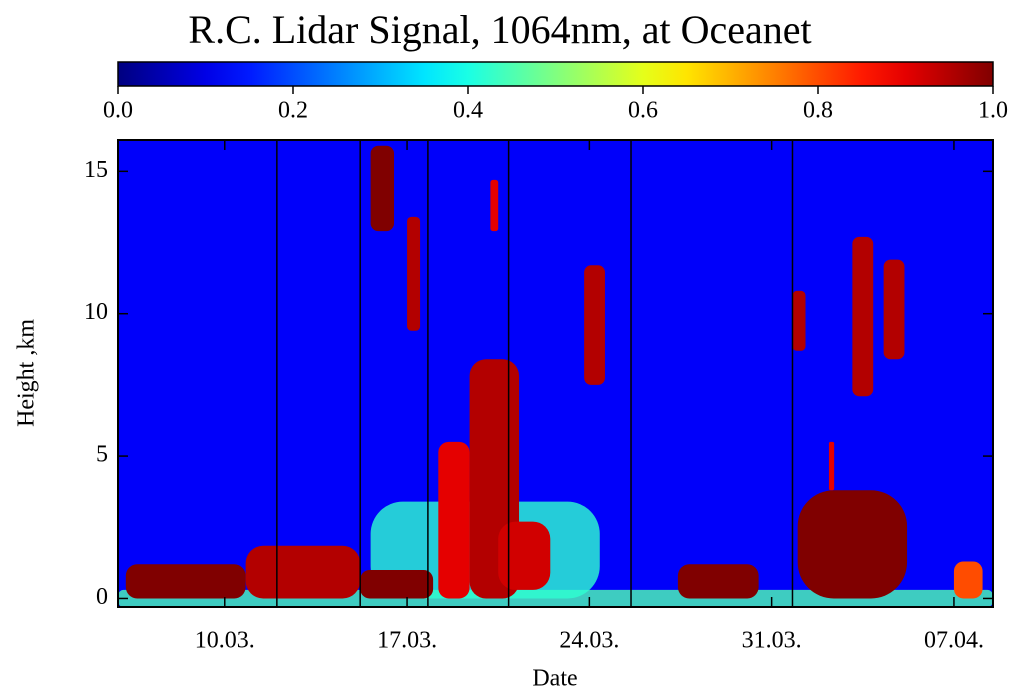 This screenshot has width=1023, height=694. Describe the element at coordinates (407, 641) in the screenshot. I see `x-tick-label: 17.03.` at that location.